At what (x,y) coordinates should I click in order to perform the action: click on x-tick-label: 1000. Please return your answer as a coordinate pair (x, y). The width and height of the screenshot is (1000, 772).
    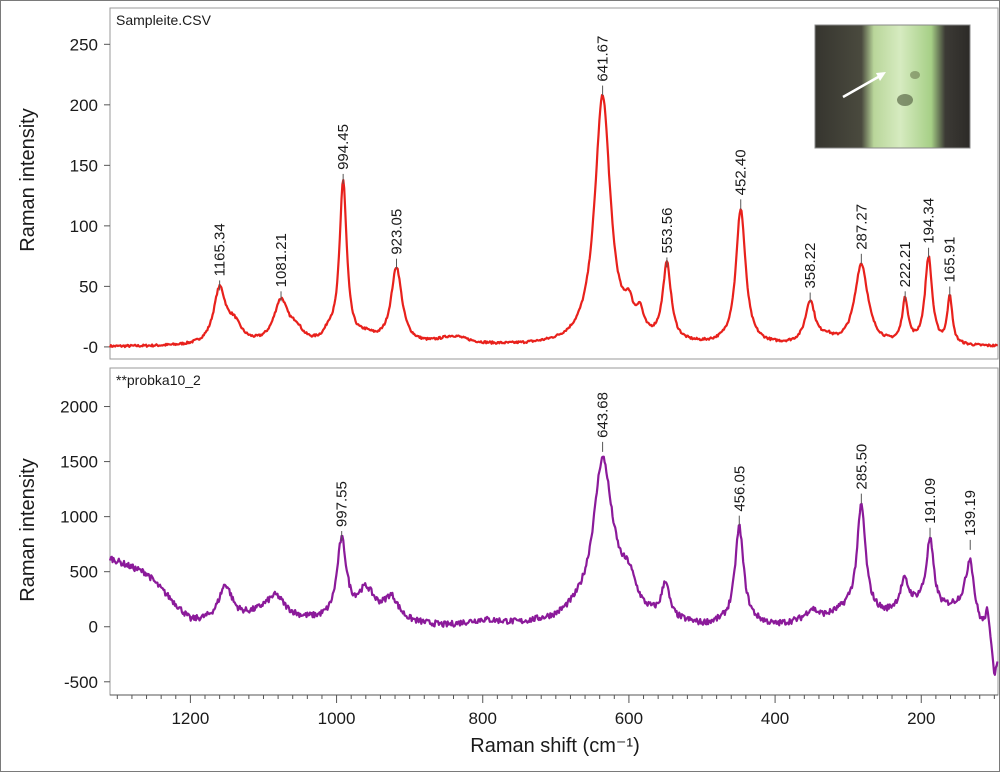
    Looking at the image, I should click on (337, 718).